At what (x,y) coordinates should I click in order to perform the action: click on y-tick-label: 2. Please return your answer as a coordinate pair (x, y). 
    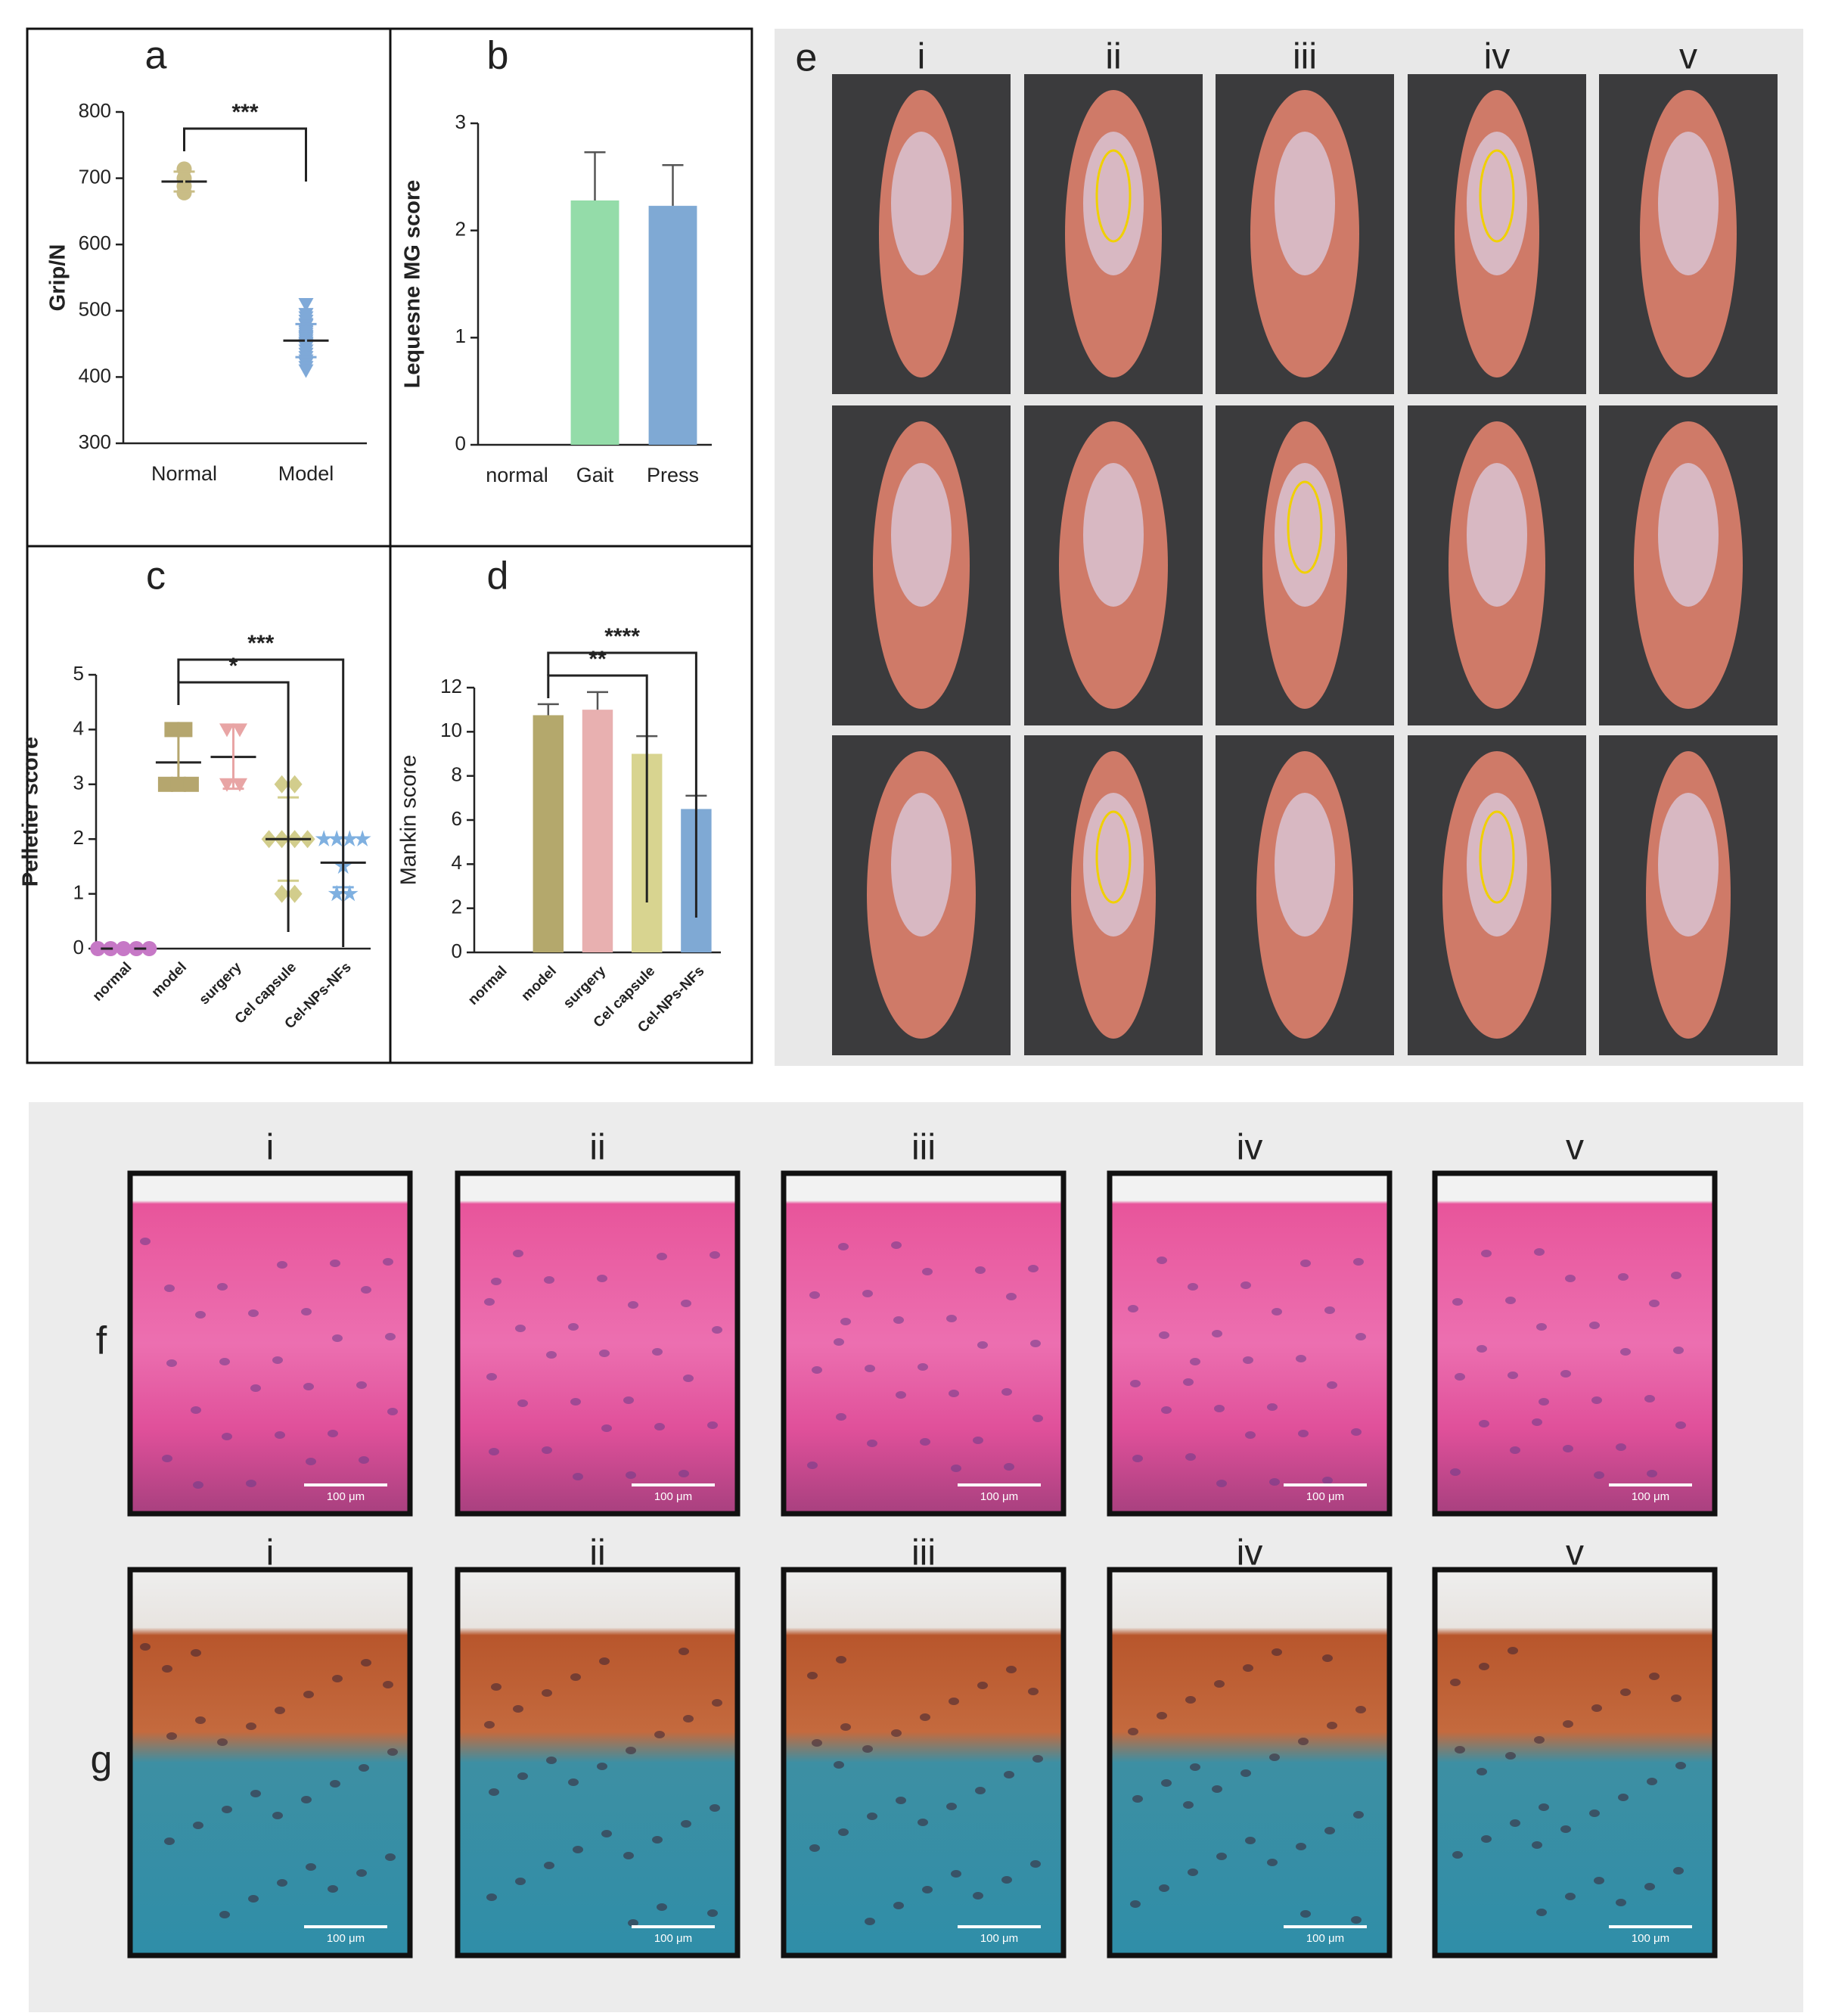
    Looking at the image, I should click on (460, 229).